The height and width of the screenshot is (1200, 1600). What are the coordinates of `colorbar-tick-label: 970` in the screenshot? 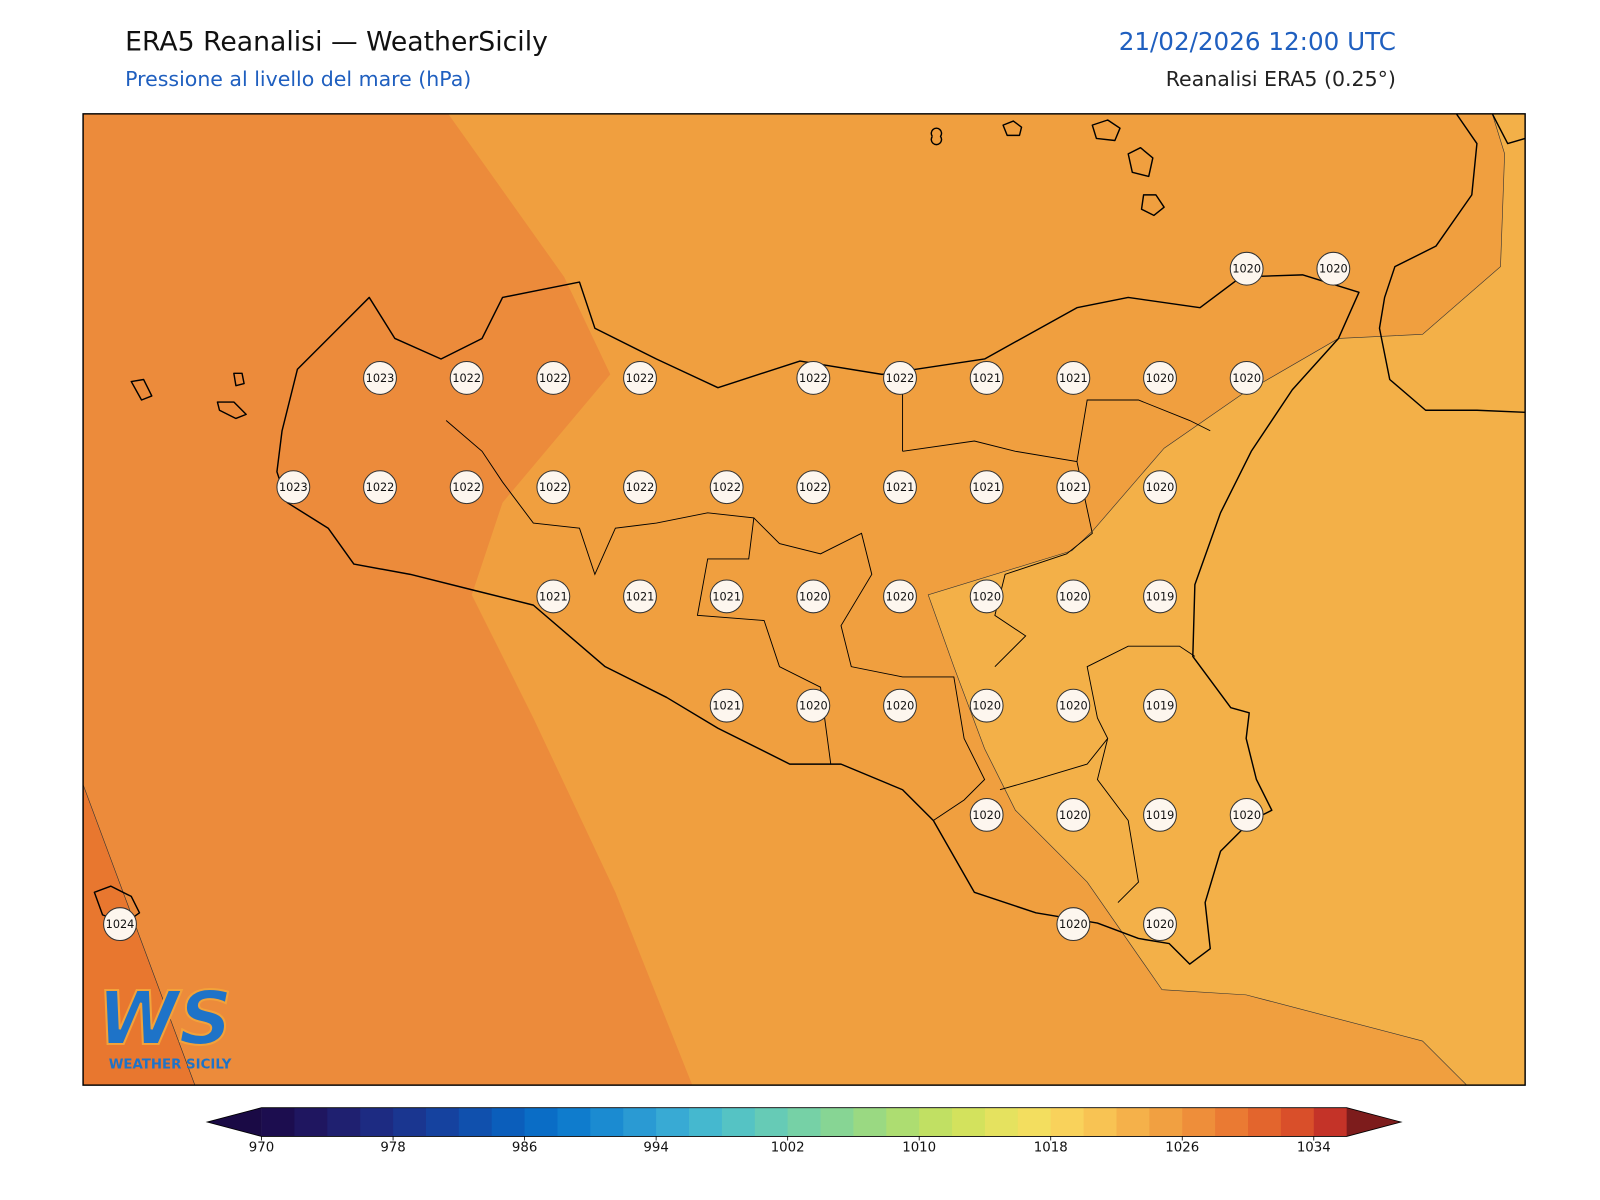 It's located at (261, 1148).